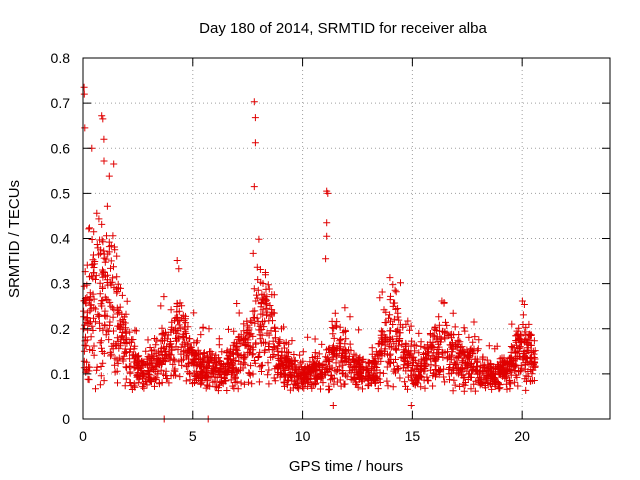 This screenshot has height=480, width=640. What do you see at coordinates (61, 239) in the screenshot?
I see `y-tick-label: 0.4` at bounding box center [61, 239].